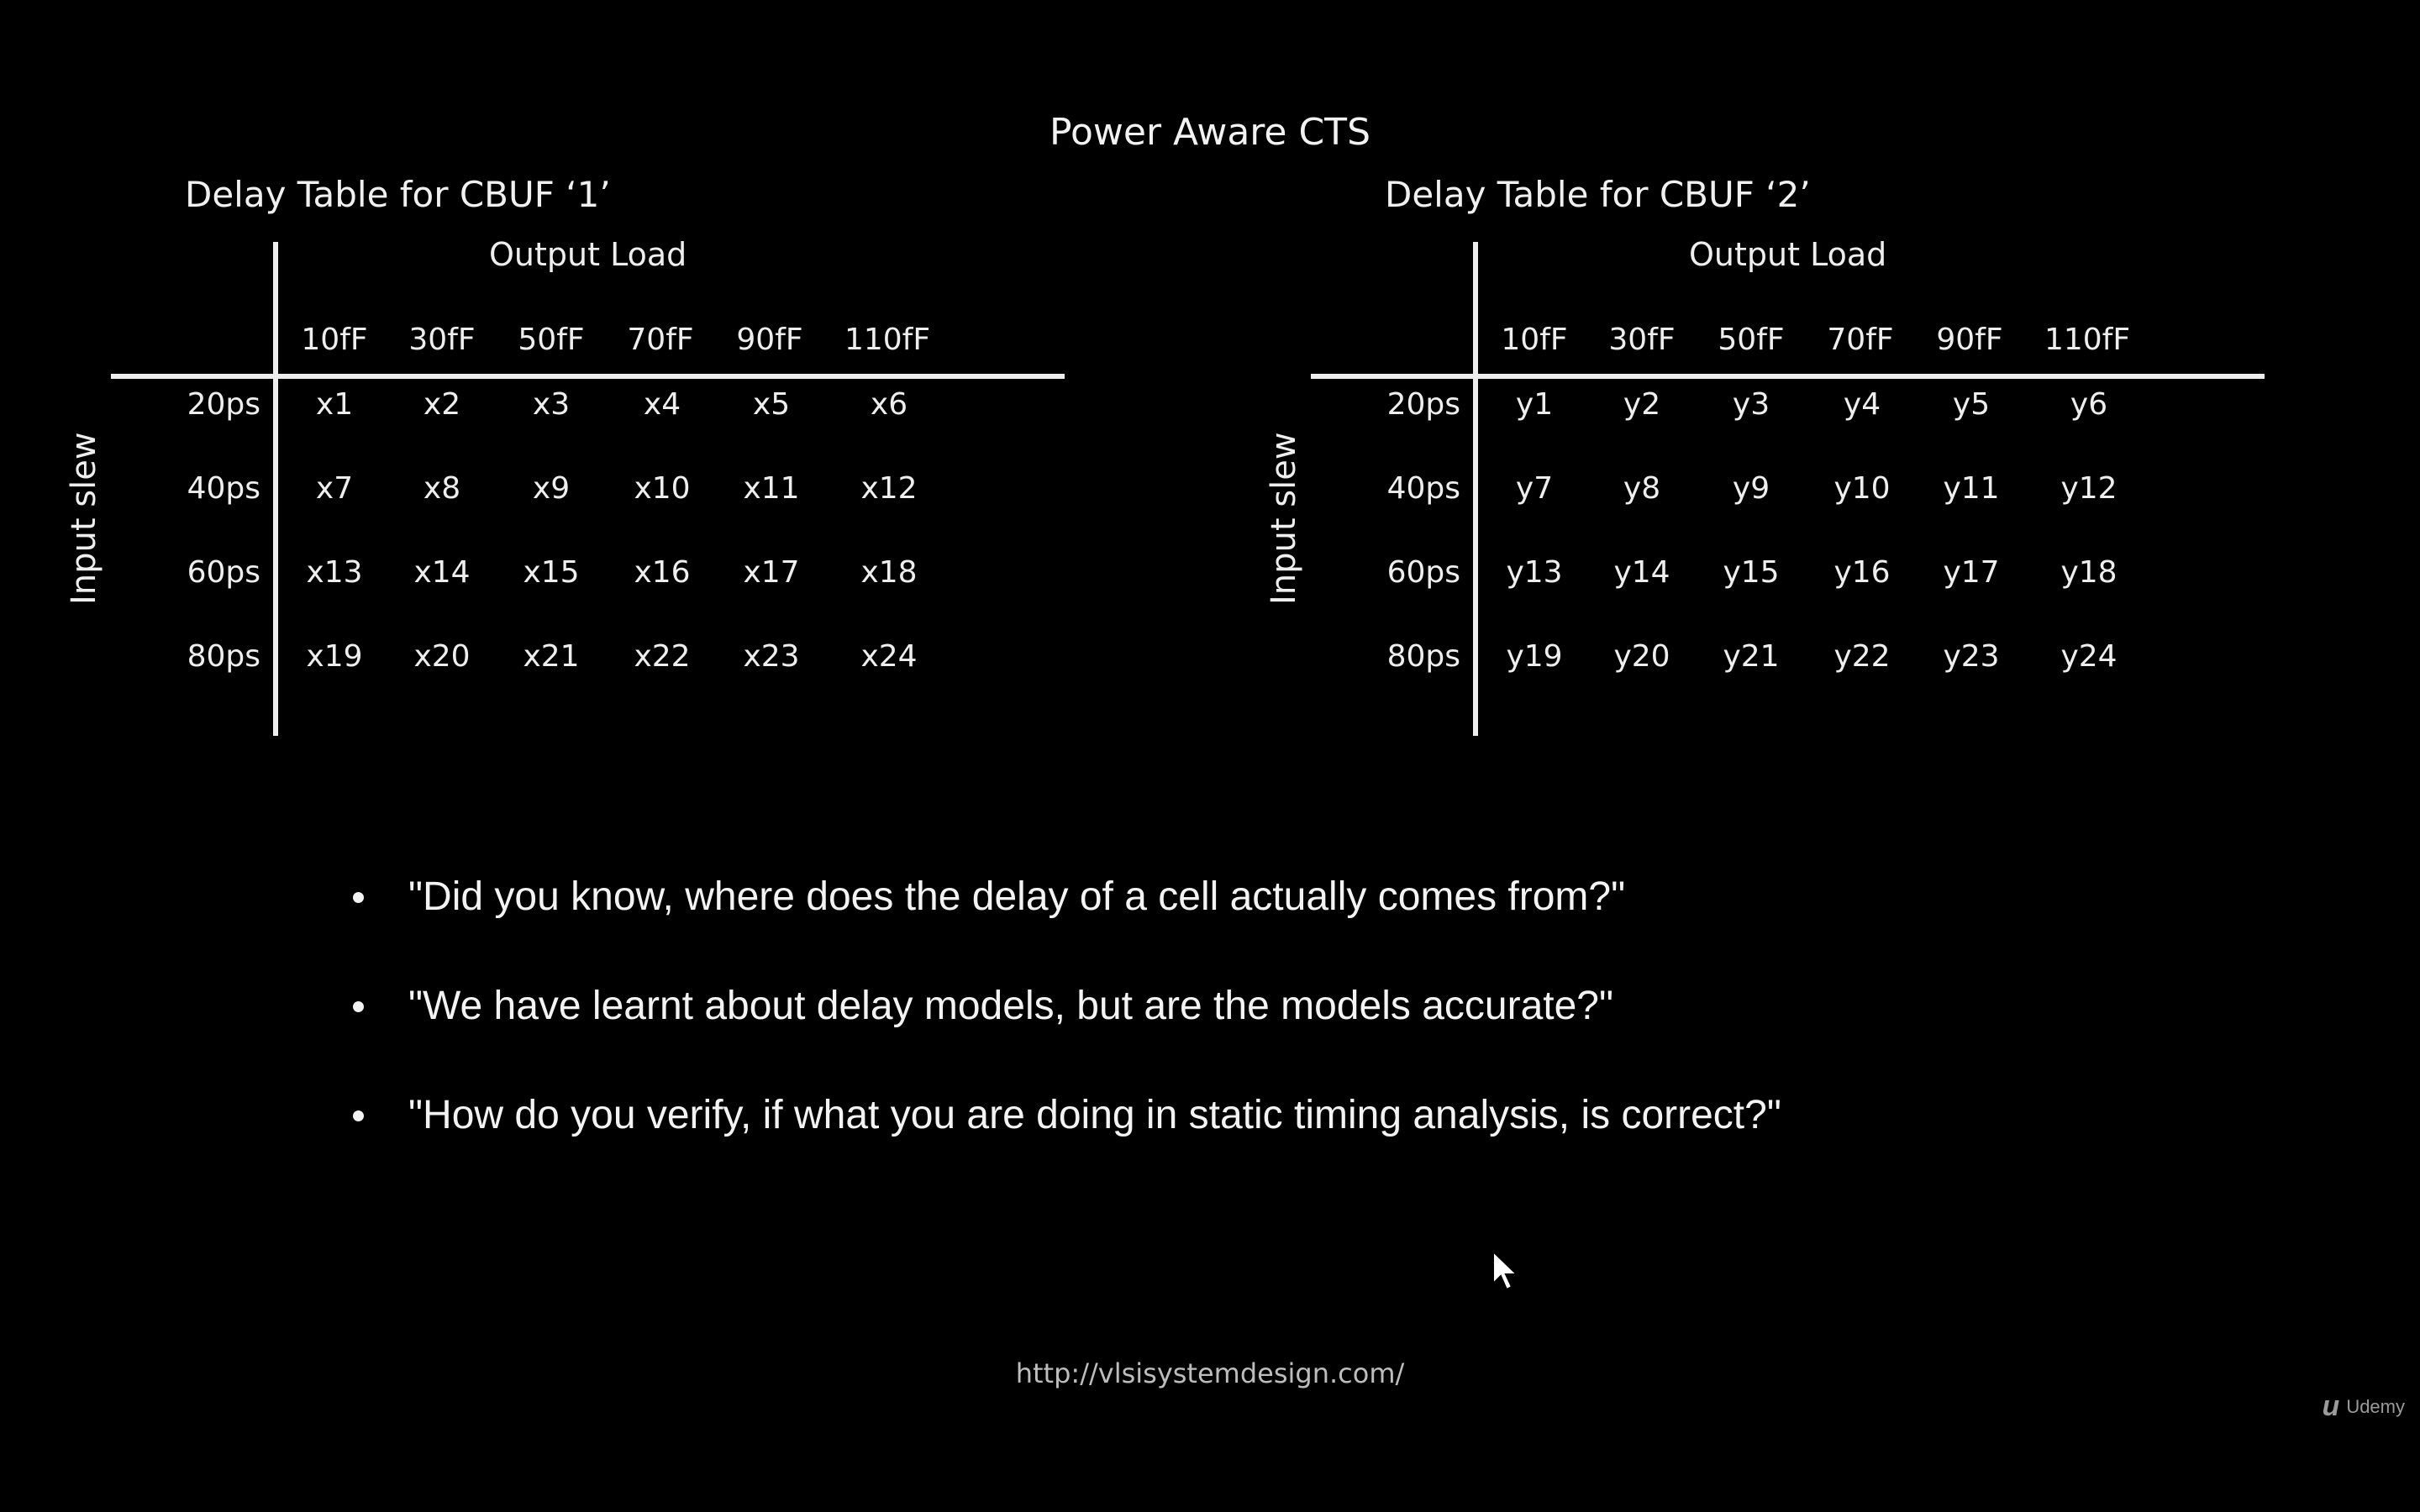  I want to click on table-cell: x12, so click(889, 488).